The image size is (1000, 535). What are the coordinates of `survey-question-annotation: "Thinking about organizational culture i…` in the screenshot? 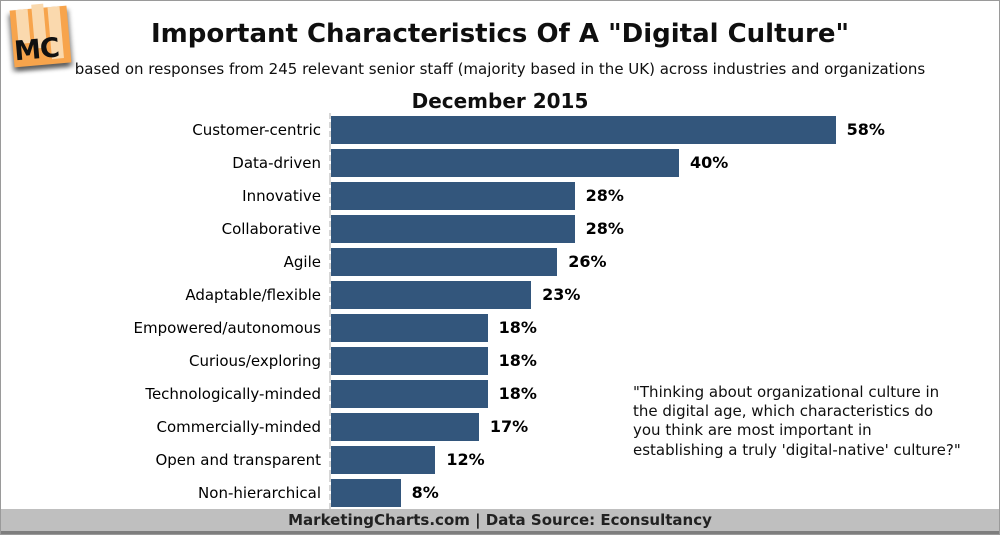 It's located at (797, 421).